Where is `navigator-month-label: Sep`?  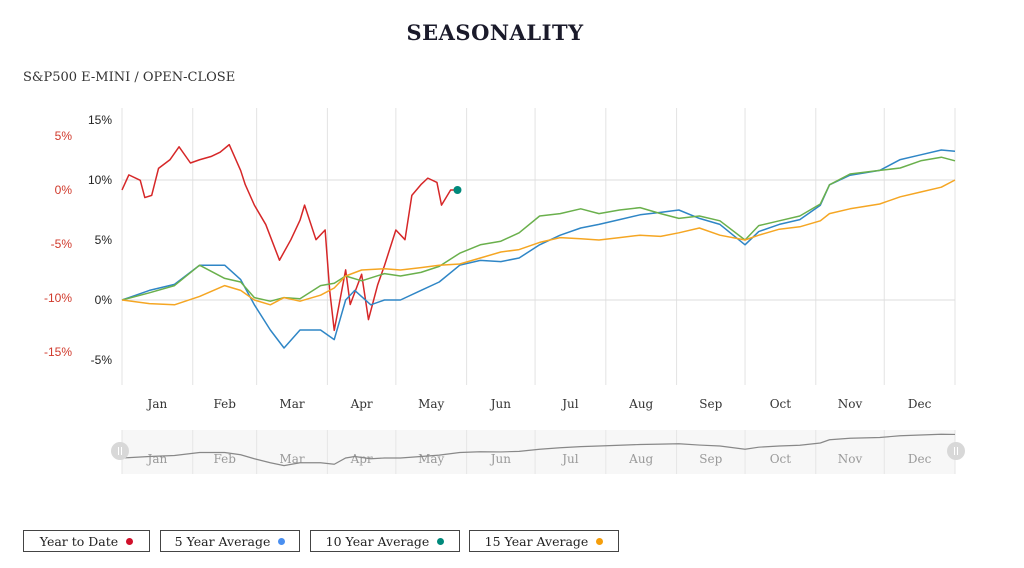
navigator-month-label: Sep is located at coordinates (710, 459).